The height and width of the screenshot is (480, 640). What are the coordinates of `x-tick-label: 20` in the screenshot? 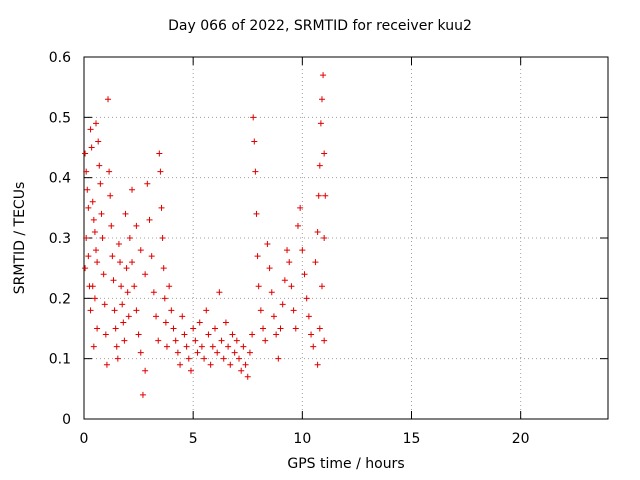 It's located at (521, 439).